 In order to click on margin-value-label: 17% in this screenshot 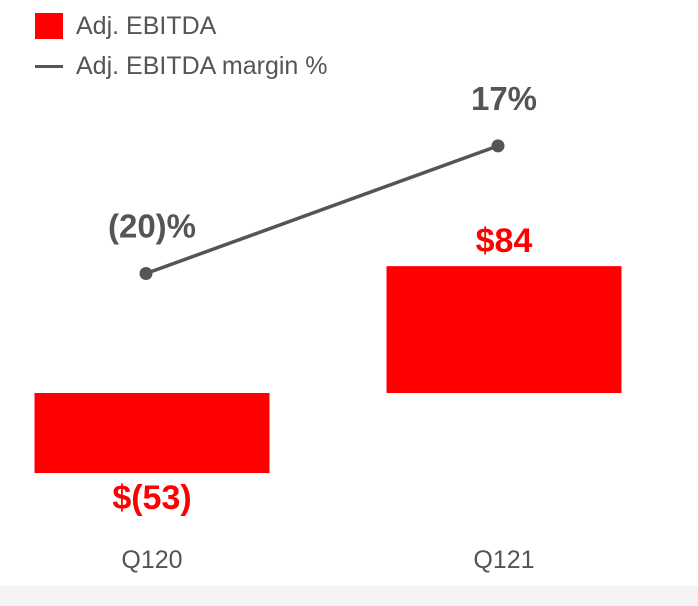, I will do `click(504, 98)`.